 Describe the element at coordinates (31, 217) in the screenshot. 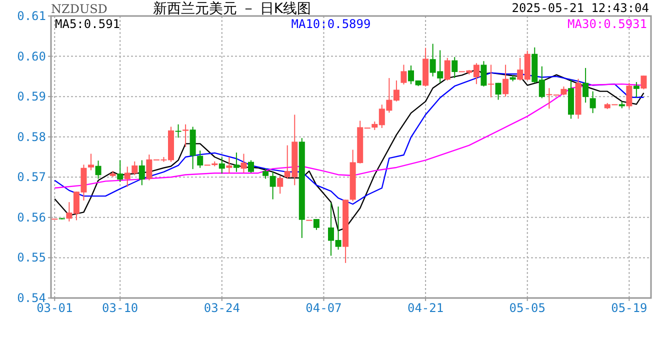

I see `y-tick-label: 0.56` at that location.